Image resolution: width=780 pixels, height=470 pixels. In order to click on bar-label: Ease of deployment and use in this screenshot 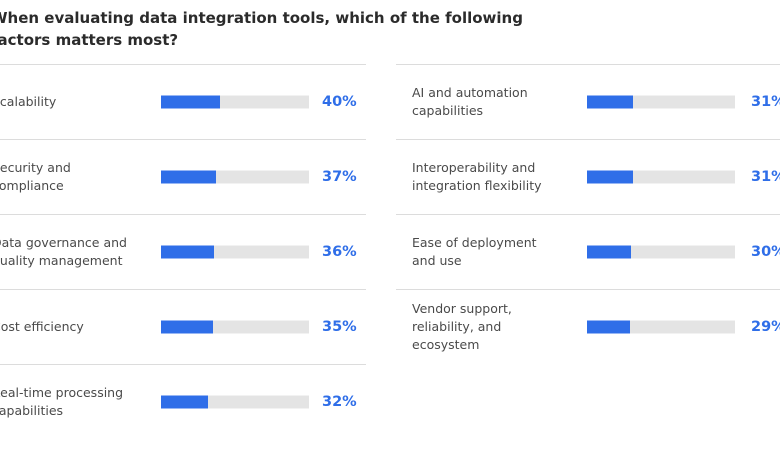, I will do `click(474, 251)`.